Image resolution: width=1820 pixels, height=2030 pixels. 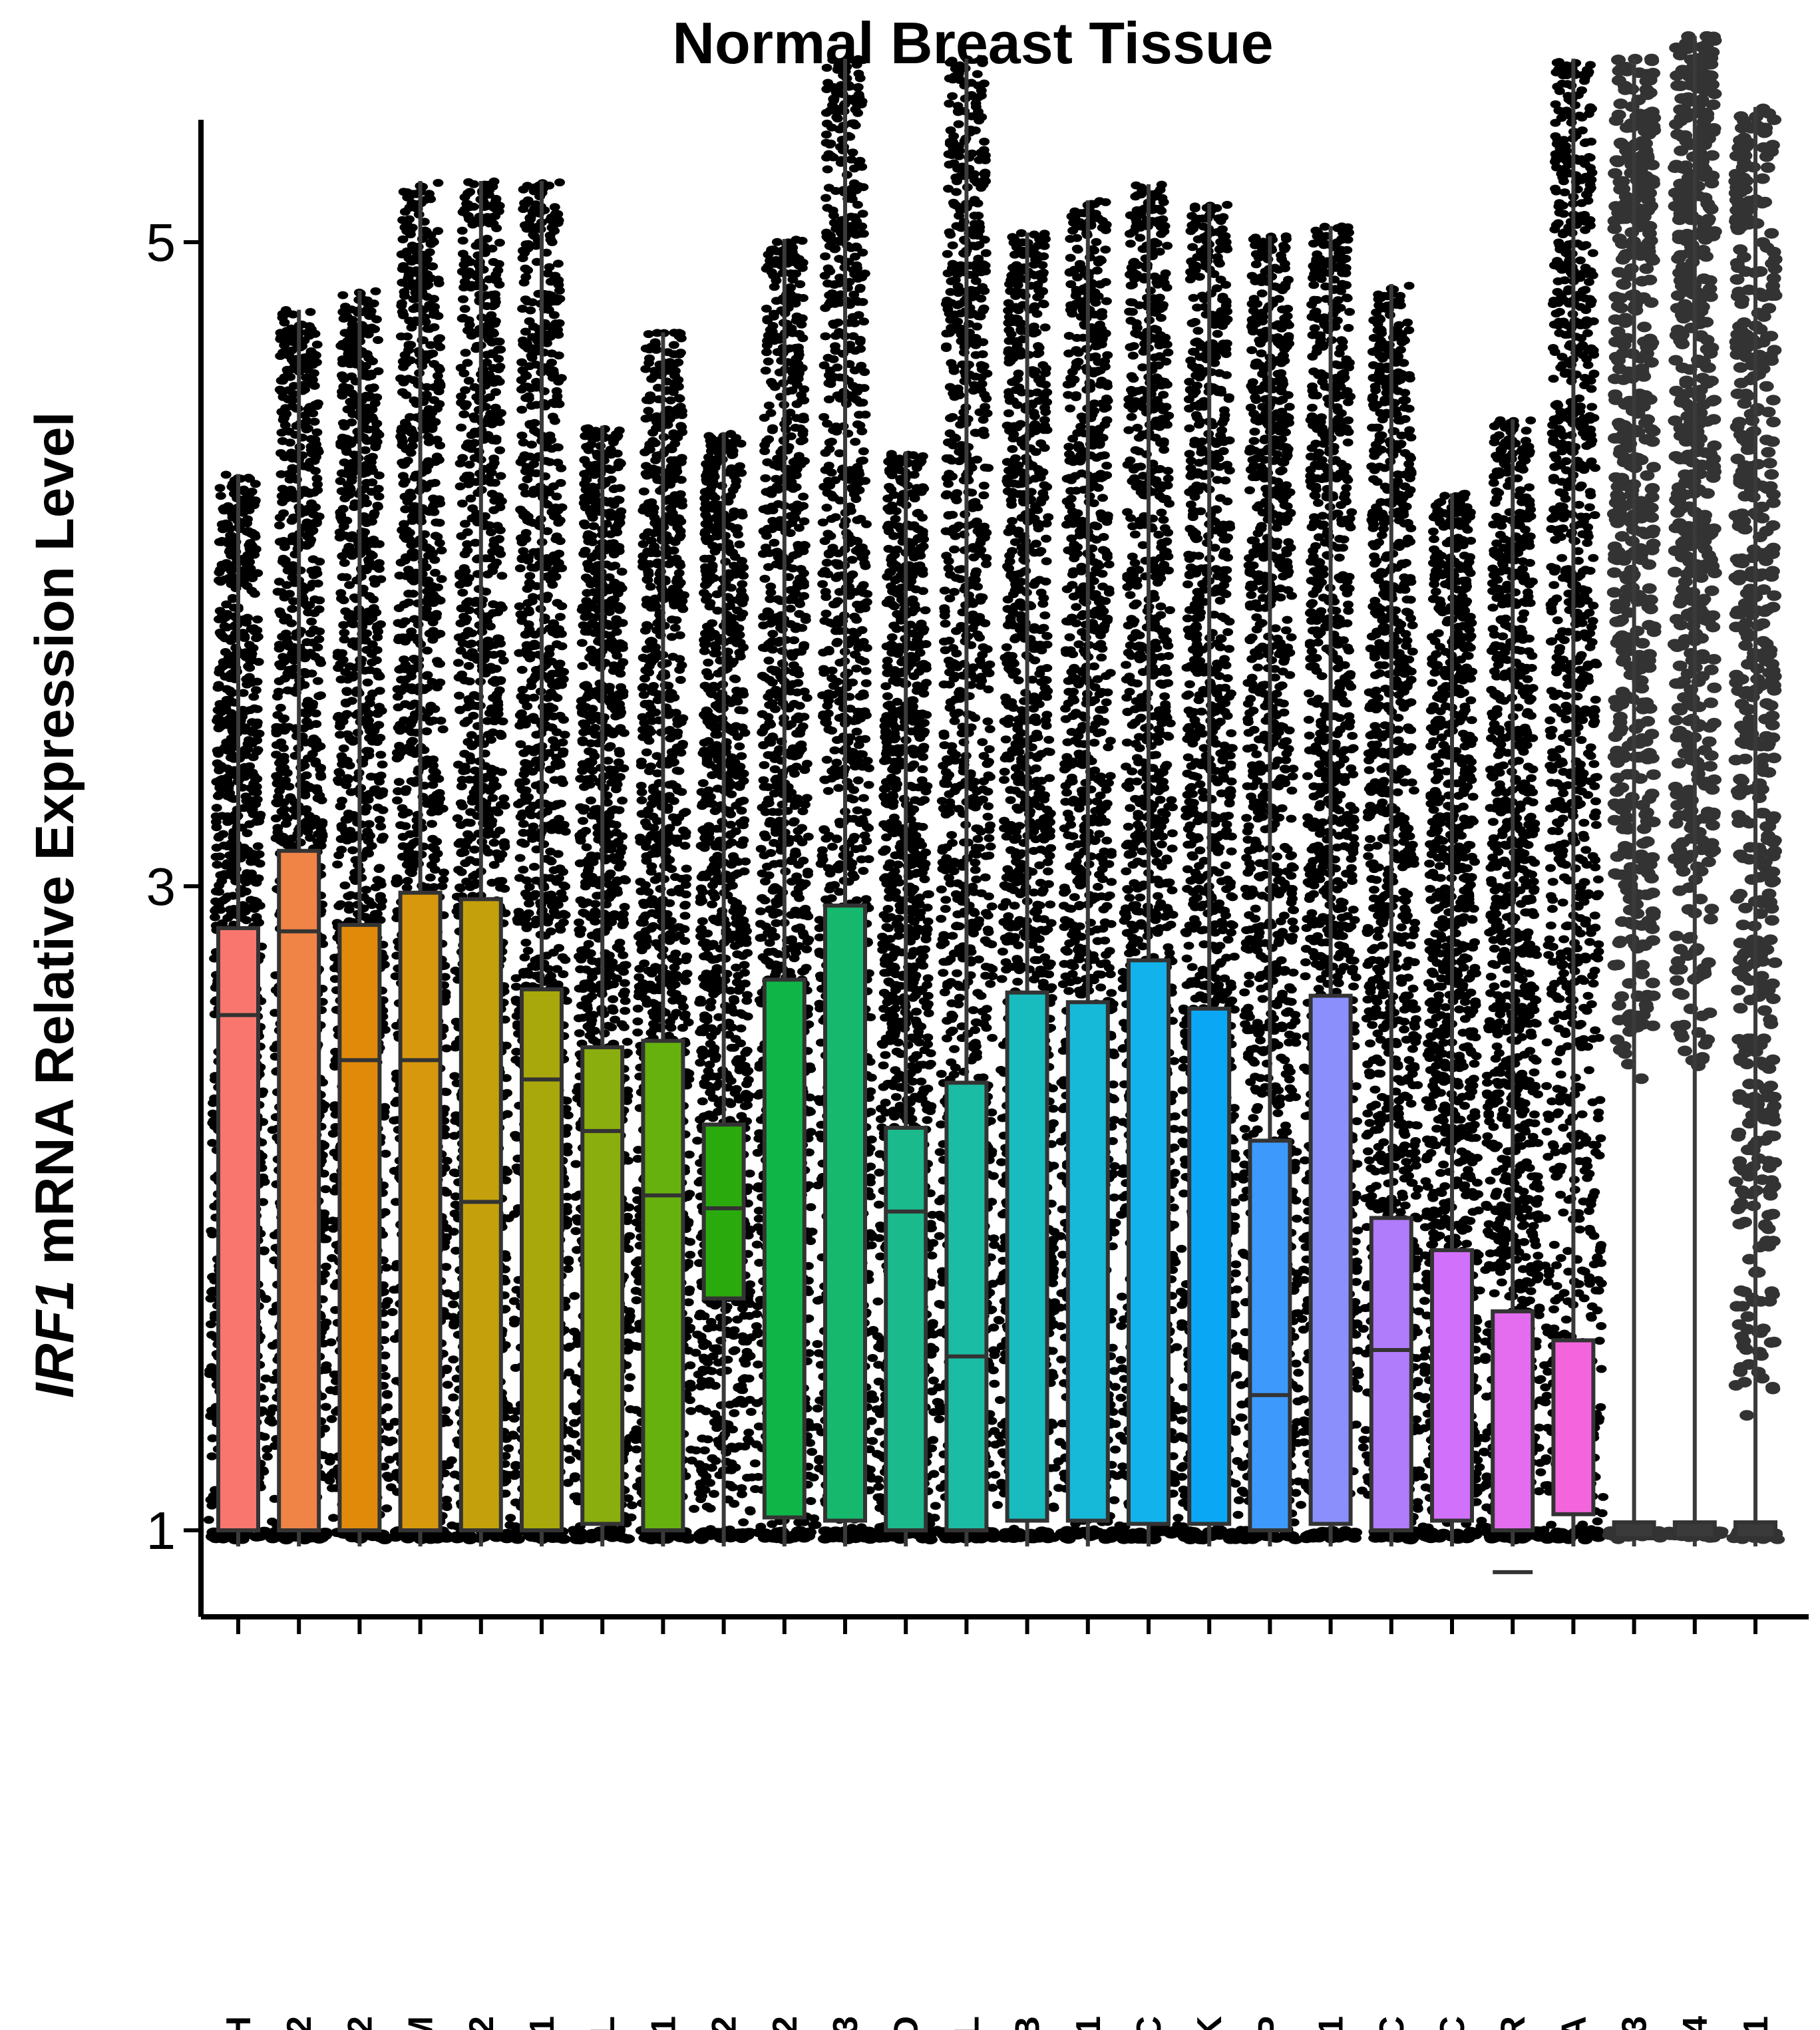 What do you see at coordinates (55, 846) in the screenshot?
I see `y-axis-label-text: mRNA Relative Expression Level` at bounding box center [55, 846].